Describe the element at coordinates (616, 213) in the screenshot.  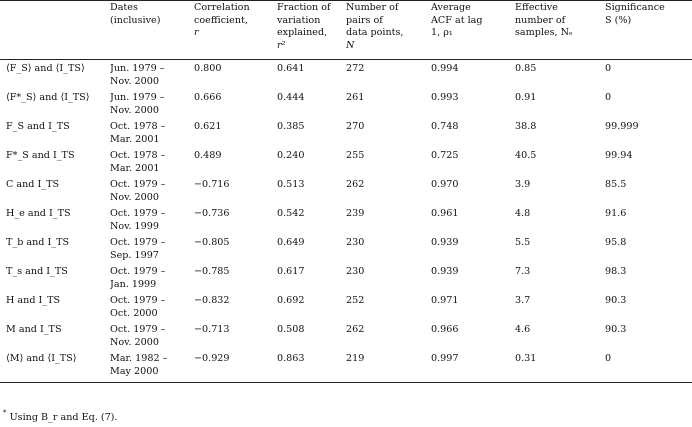
I see `significance-value: 91.6` at that location.